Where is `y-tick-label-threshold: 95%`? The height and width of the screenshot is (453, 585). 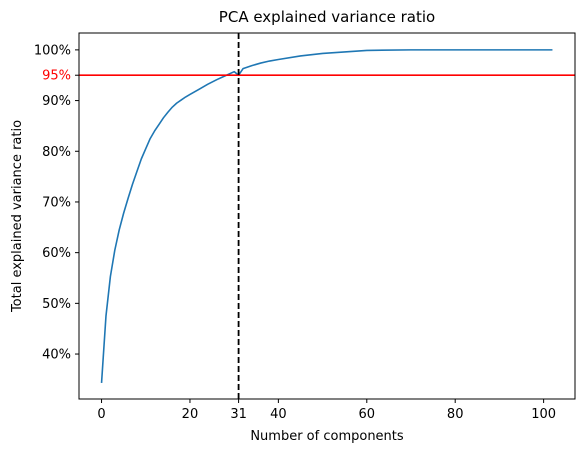 y-tick-label-threshold: 95% is located at coordinates (56, 76).